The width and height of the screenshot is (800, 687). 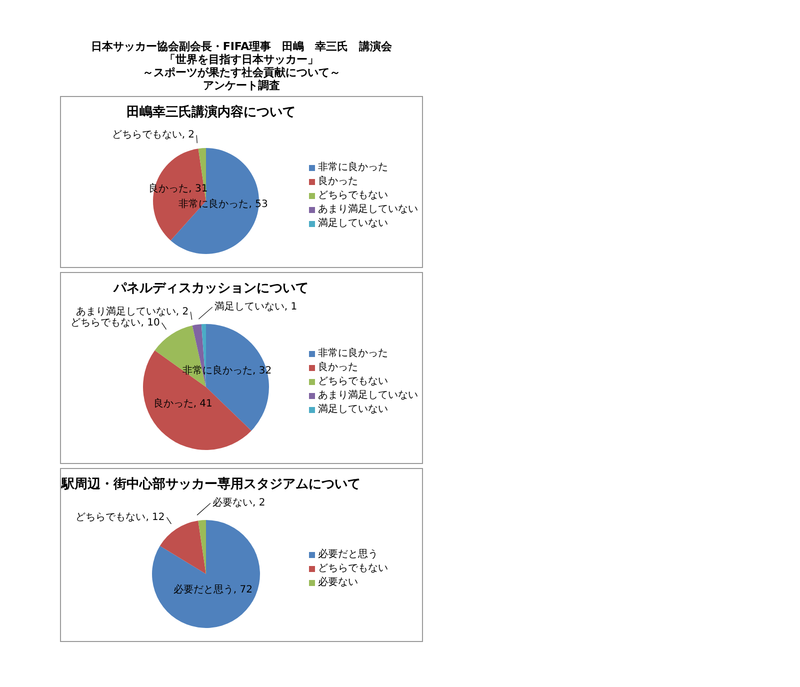 What do you see at coordinates (153, 135) in the screenshot?
I see `data-label: どちらでもない, 2` at bounding box center [153, 135].